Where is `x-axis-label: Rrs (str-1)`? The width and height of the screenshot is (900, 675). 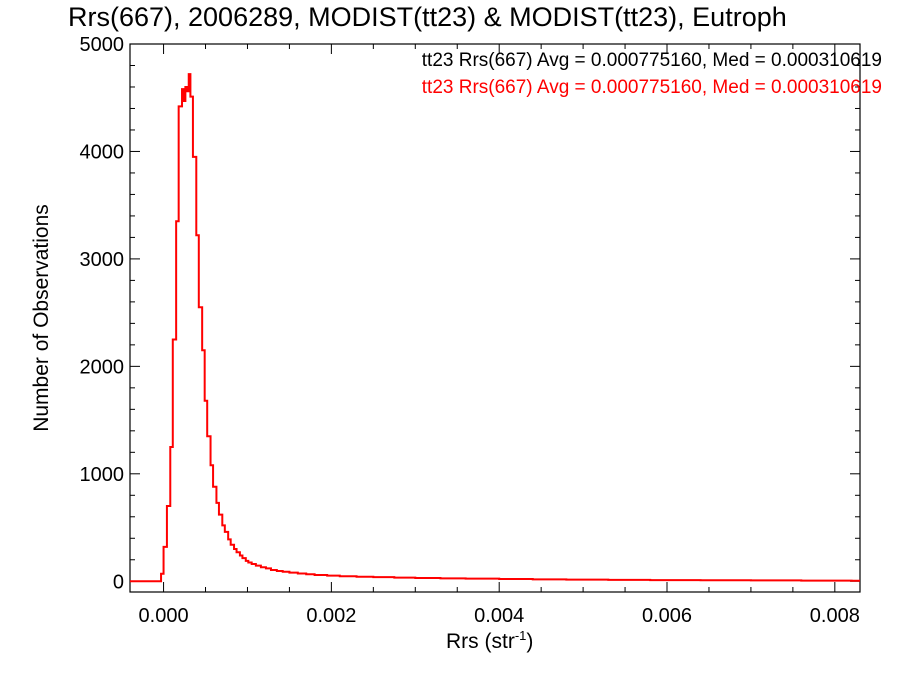
x-axis-label: Rrs (str-1) is located at coordinates (489, 641).